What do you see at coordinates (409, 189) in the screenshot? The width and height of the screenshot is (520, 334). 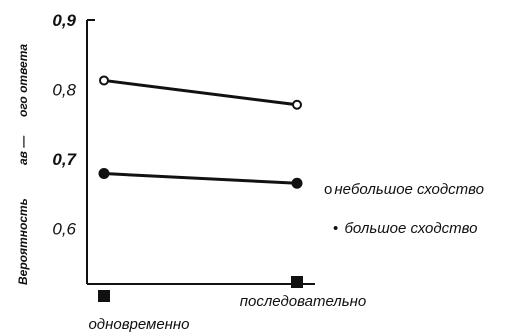 I see `legend-label: небольшое сходство` at bounding box center [409, 189].